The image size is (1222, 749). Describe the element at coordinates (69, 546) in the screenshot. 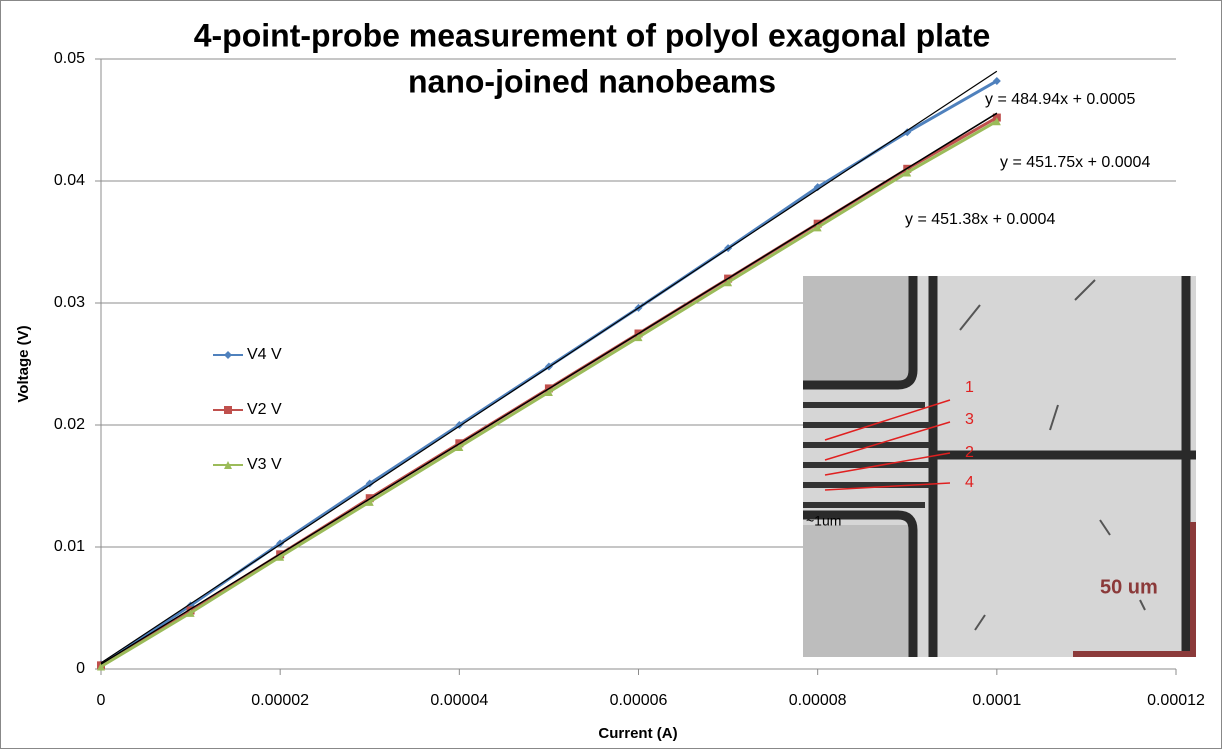

I see `y-tick-label: 0.01` at that location.